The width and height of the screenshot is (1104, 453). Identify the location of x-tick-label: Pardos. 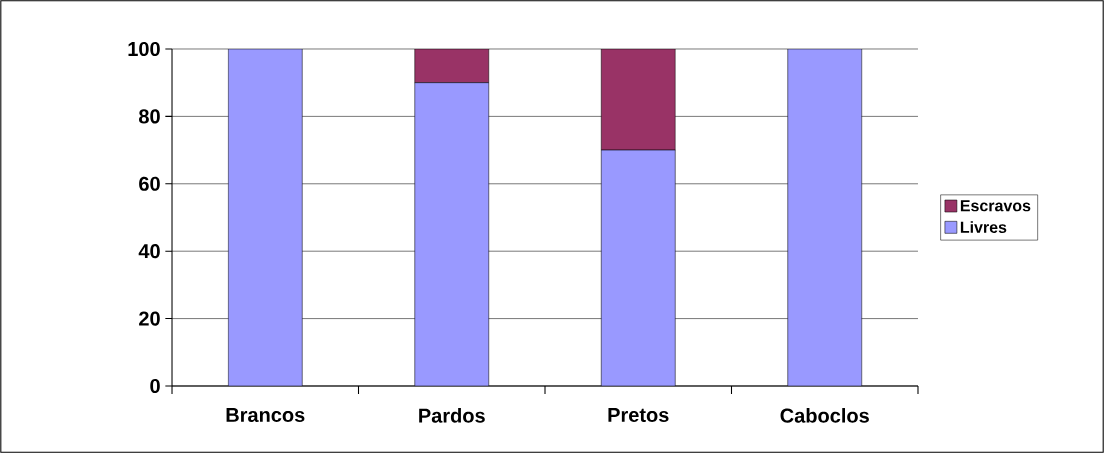
(452, 415).